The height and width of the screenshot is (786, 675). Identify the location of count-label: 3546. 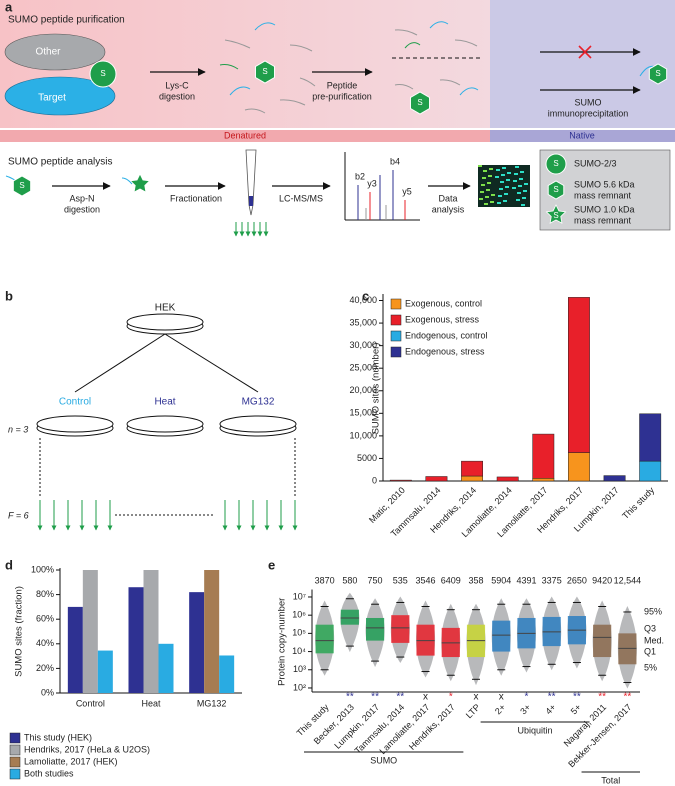
(426, 580).